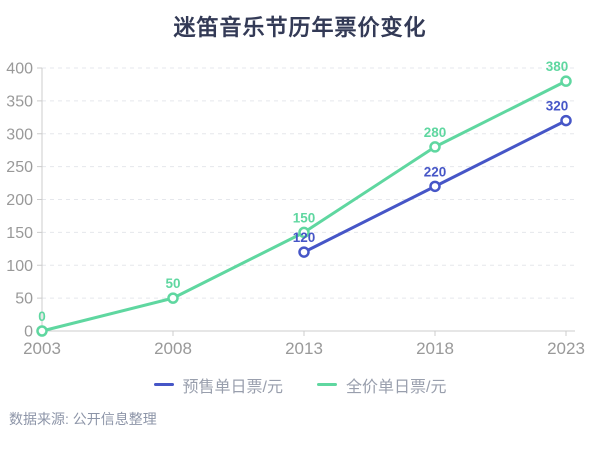 This screenshot has height=450, width=600. What do you see at coordinates (304, 348) in the screenshot?
I see `svg-text: 2013` at bounding box center [304, 348].